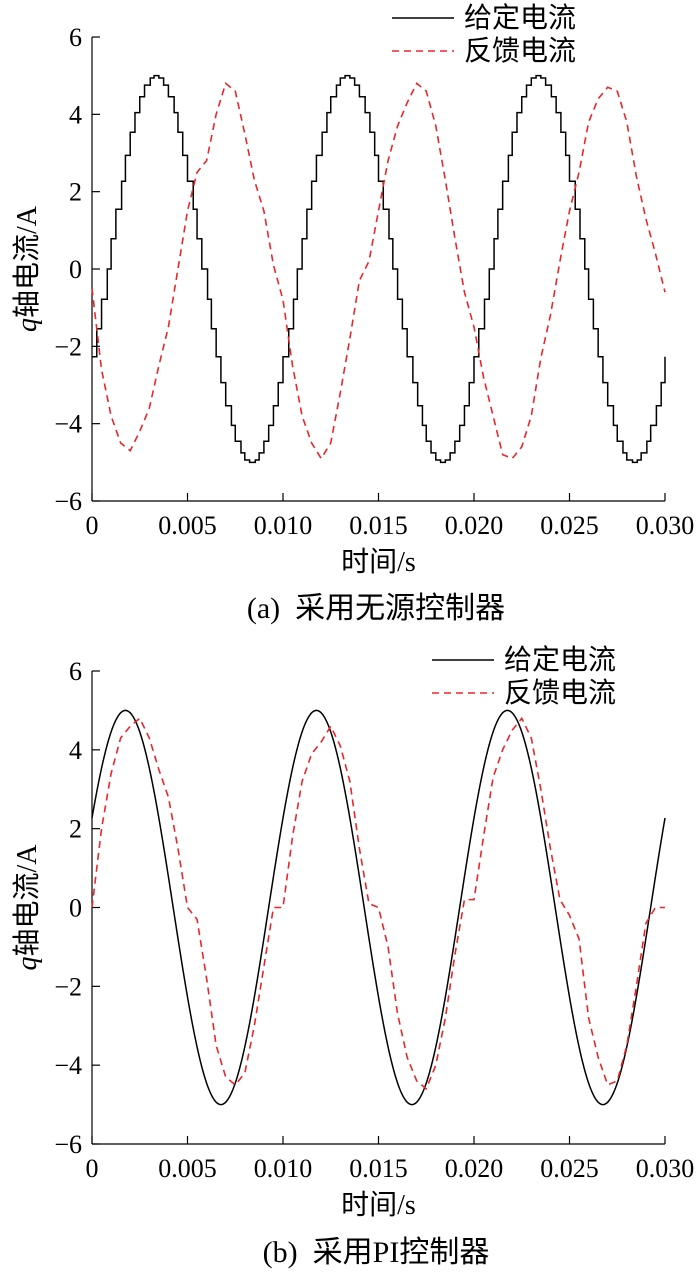 This screenshot has width=700, height=1273. Describe the element at coordinates (376, 608) in the screenshot. I see `panel-caption: (a) 采用无源控制器` at that location.